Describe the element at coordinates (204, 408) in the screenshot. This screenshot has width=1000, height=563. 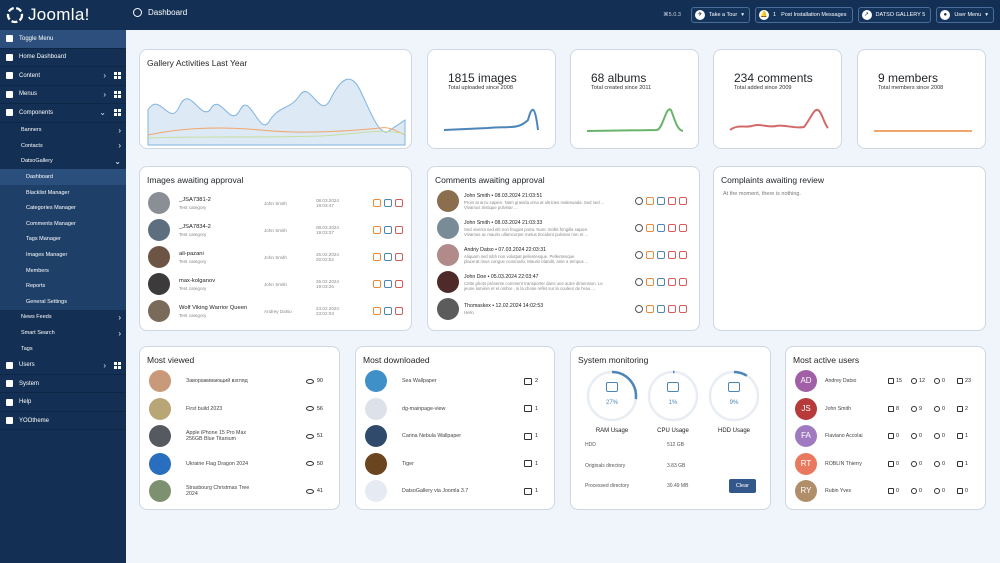
I see `viewed-name: First build 2023` at that location.